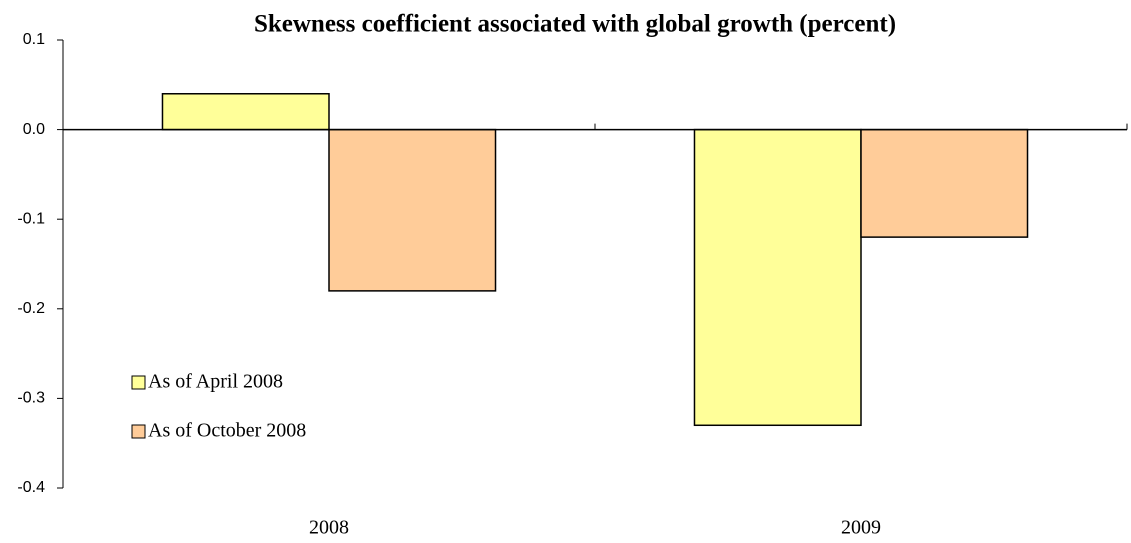 The height and width of the screenshot is (543, 1131). What do you see at coordinates (227, 431) in the screenshot?
I see `legend-label: As of October 2008` at bounding box center [227, 431].